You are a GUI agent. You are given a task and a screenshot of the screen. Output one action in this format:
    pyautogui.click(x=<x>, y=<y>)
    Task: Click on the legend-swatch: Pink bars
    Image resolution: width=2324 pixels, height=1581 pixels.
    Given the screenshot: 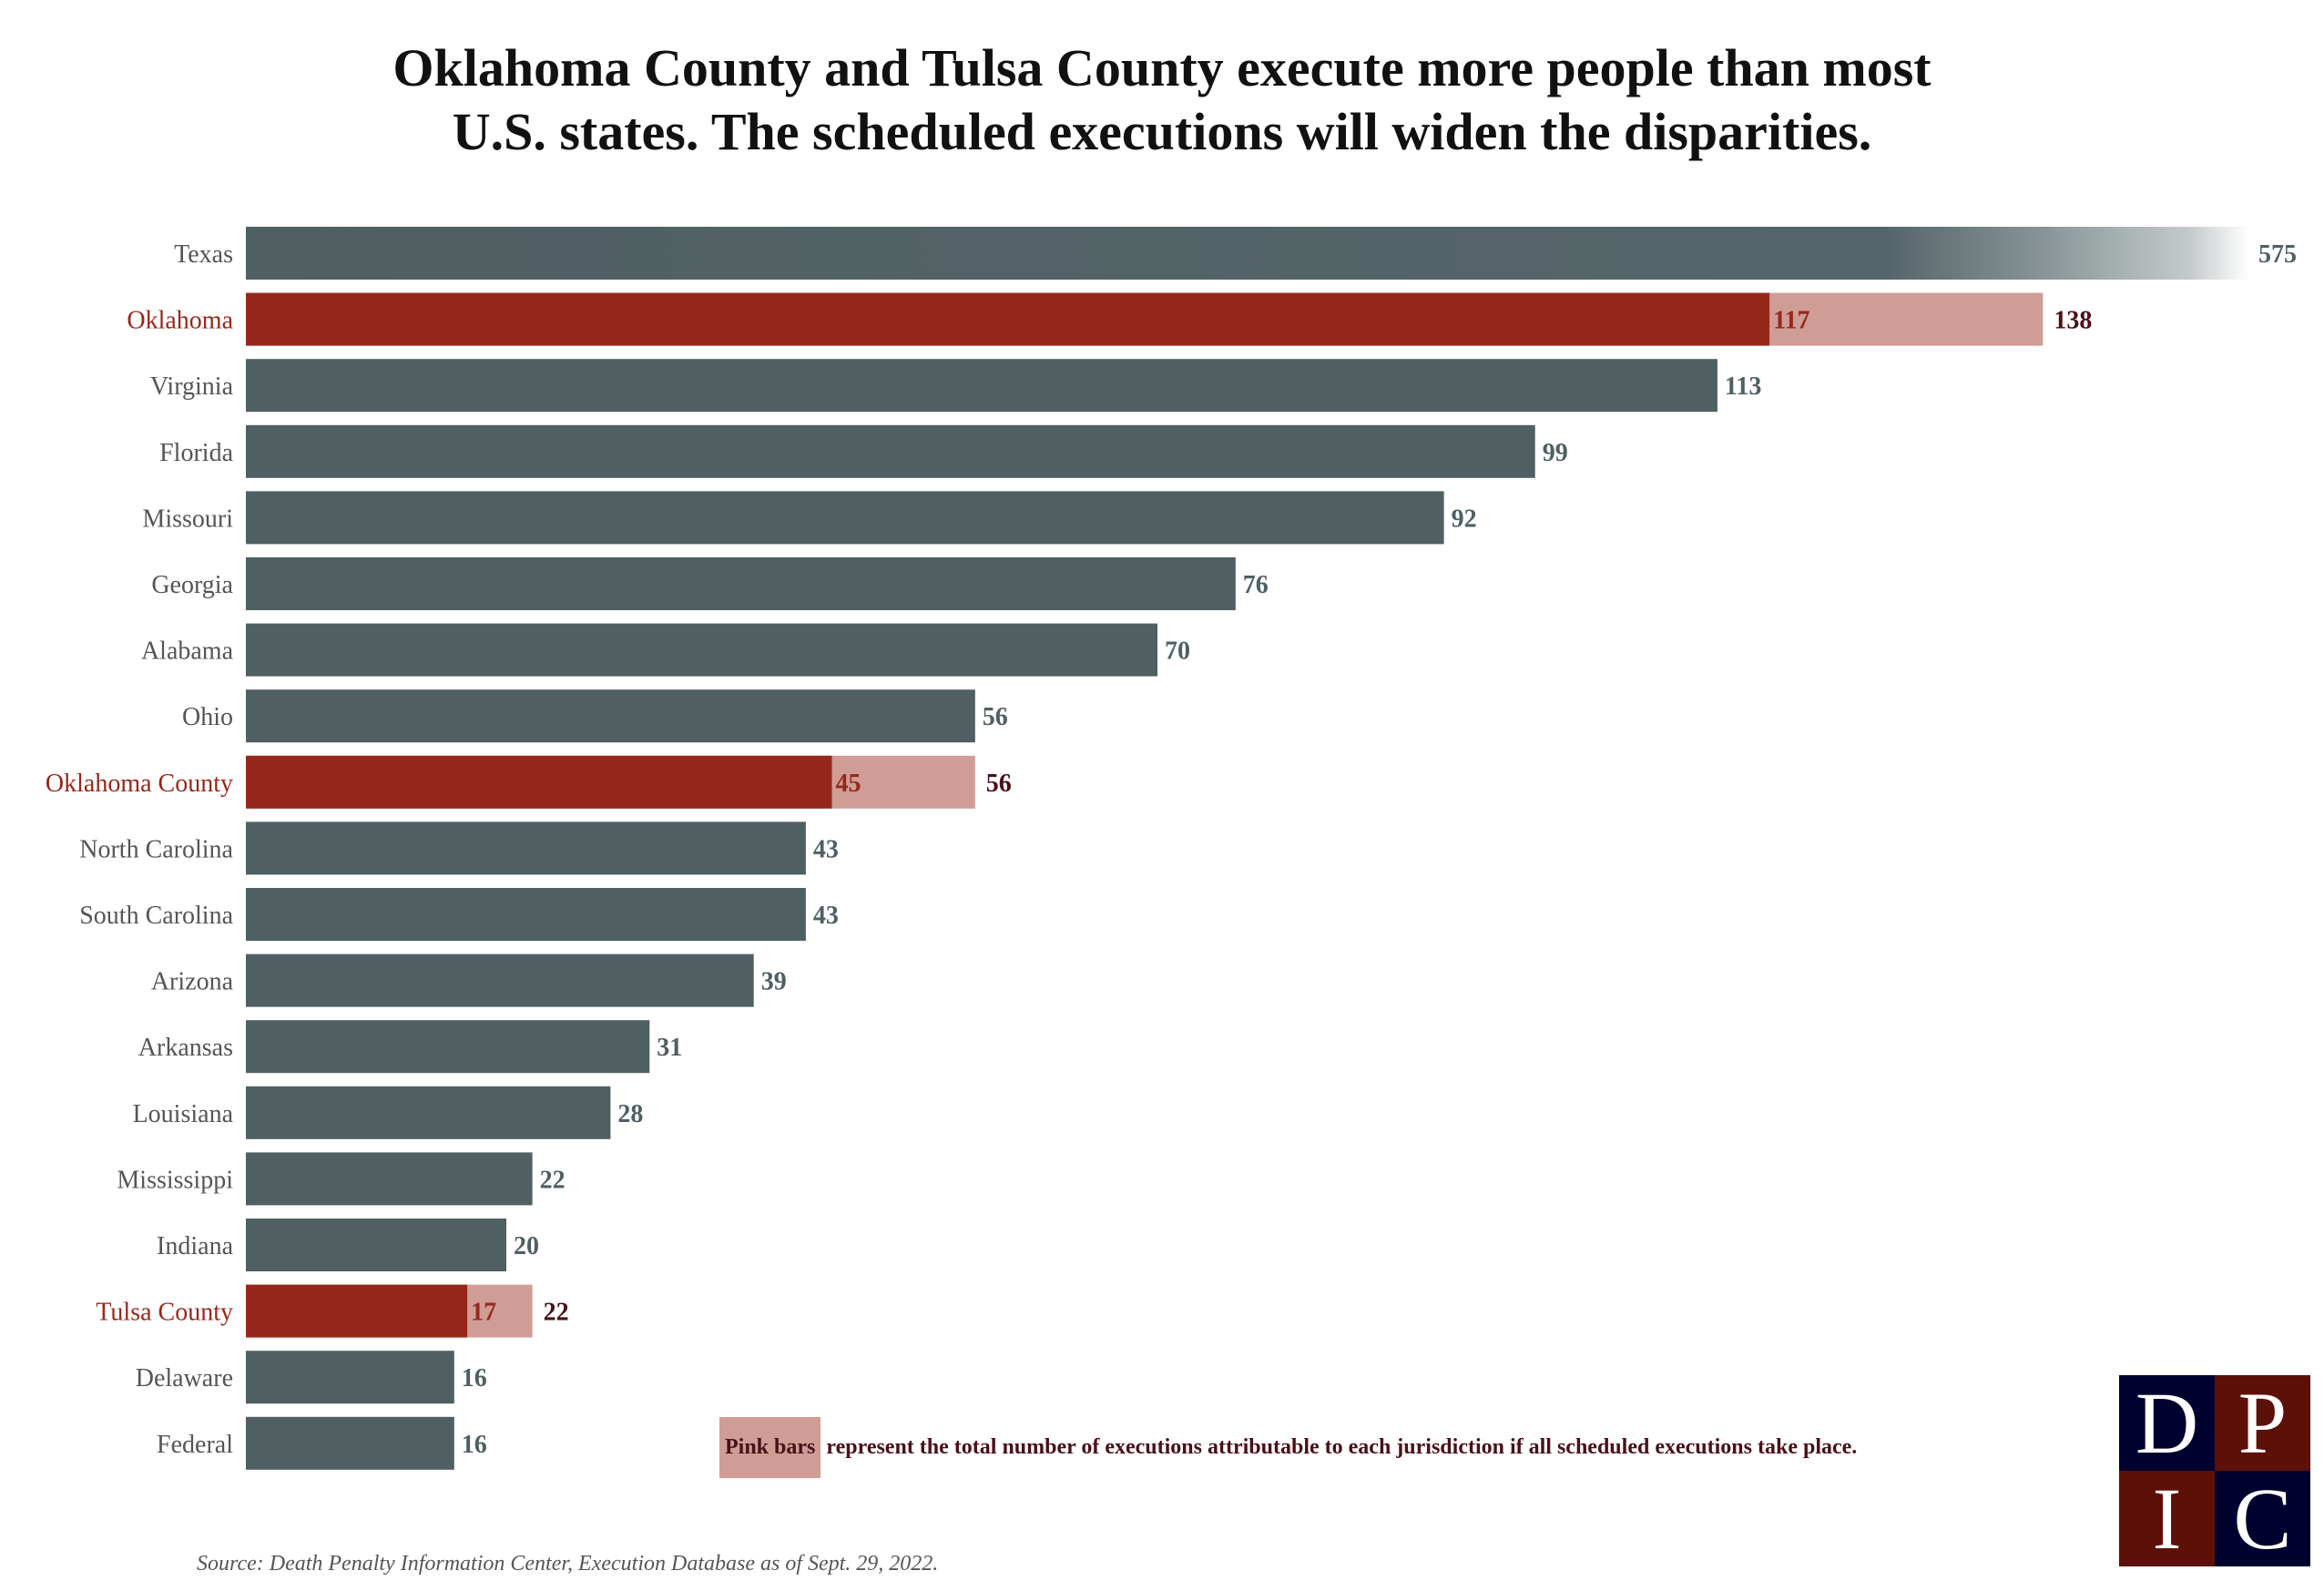 What is the action you would take?
    pyautogui.click(x=770, y=1447)
    